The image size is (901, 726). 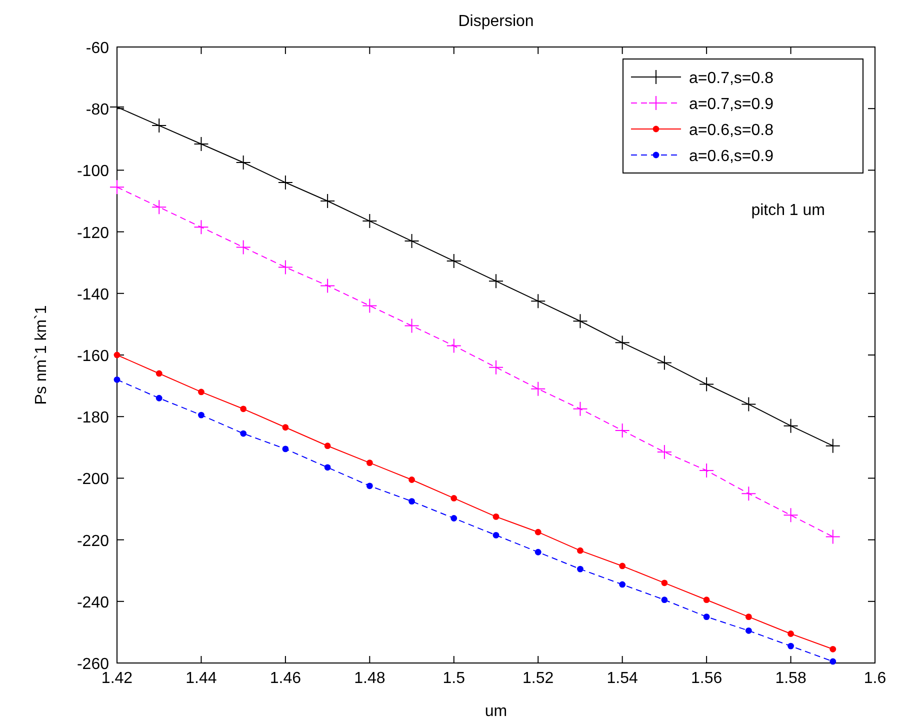 I want to click on y-tick-label: -140, so click(x=93, y=295).